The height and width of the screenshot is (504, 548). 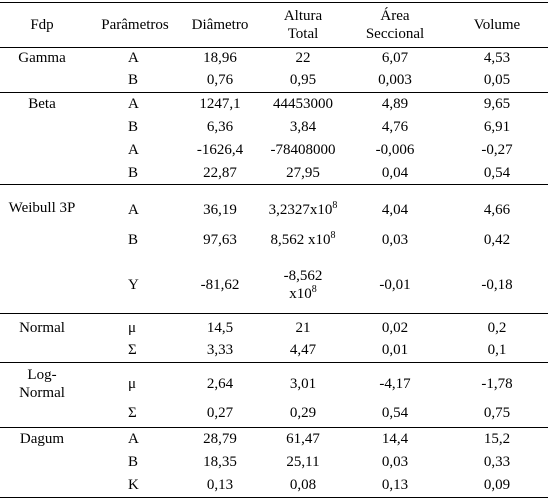 What do you see at coordinates (497, 485) in the screenshot?
I see `value-cell: 0,09` at bounding box center [497, 485].